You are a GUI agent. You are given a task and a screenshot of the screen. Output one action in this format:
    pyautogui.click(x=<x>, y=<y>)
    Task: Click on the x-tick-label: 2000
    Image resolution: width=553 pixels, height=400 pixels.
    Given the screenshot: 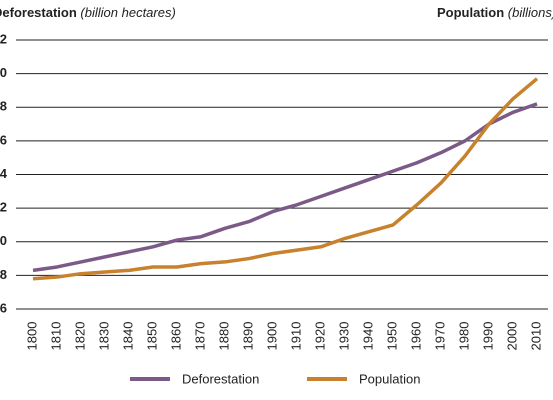 What is the action you would take?
    pyautogui.click(x=511, y=336)
    